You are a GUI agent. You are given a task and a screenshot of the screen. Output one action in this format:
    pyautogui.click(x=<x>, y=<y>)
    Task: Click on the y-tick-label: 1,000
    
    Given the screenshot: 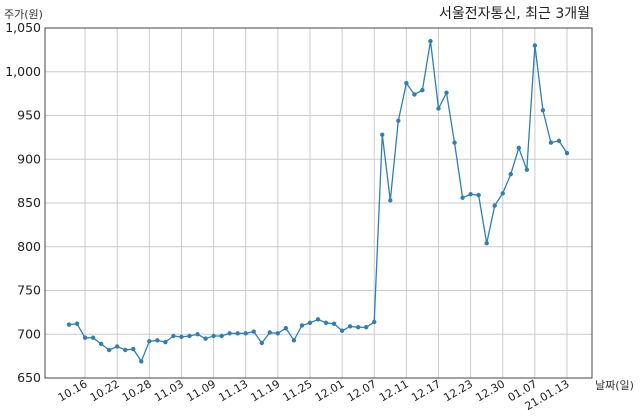 What is the action you would take?
    pyautogui.click(x=23, y=71)
    